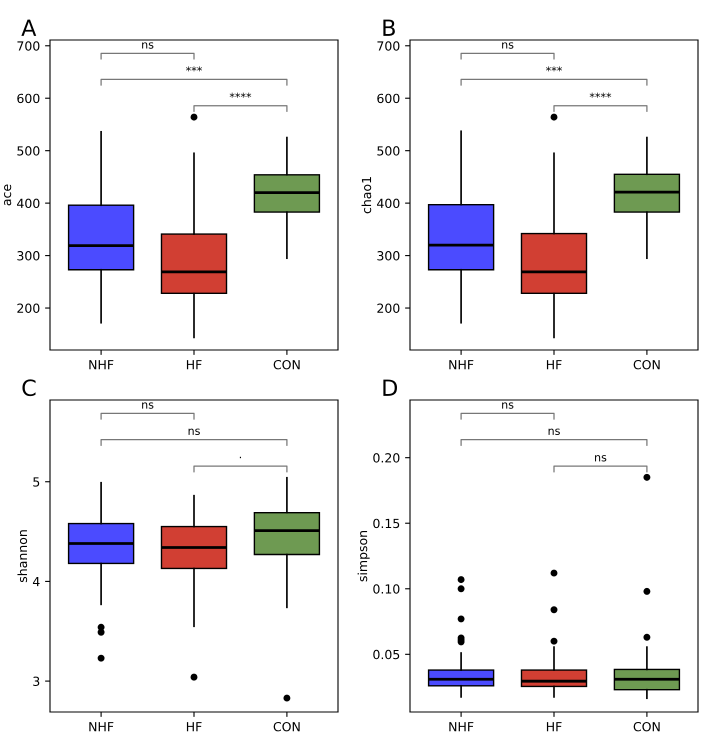 This screenshot has height=739, width=708. I want to click on y-axis-title: simpson, so click(364, 556).